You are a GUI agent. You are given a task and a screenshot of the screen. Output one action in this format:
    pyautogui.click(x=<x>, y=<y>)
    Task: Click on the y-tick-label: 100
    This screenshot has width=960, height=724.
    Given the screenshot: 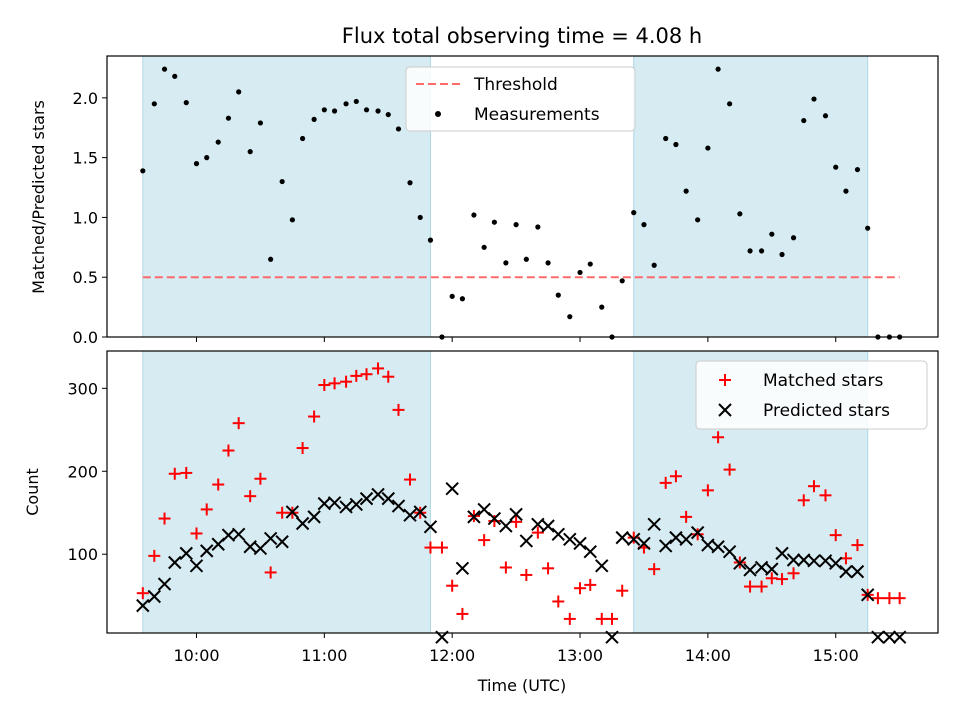 What is the action you would take?
    pyautogui.click(x=82, y=554)
    